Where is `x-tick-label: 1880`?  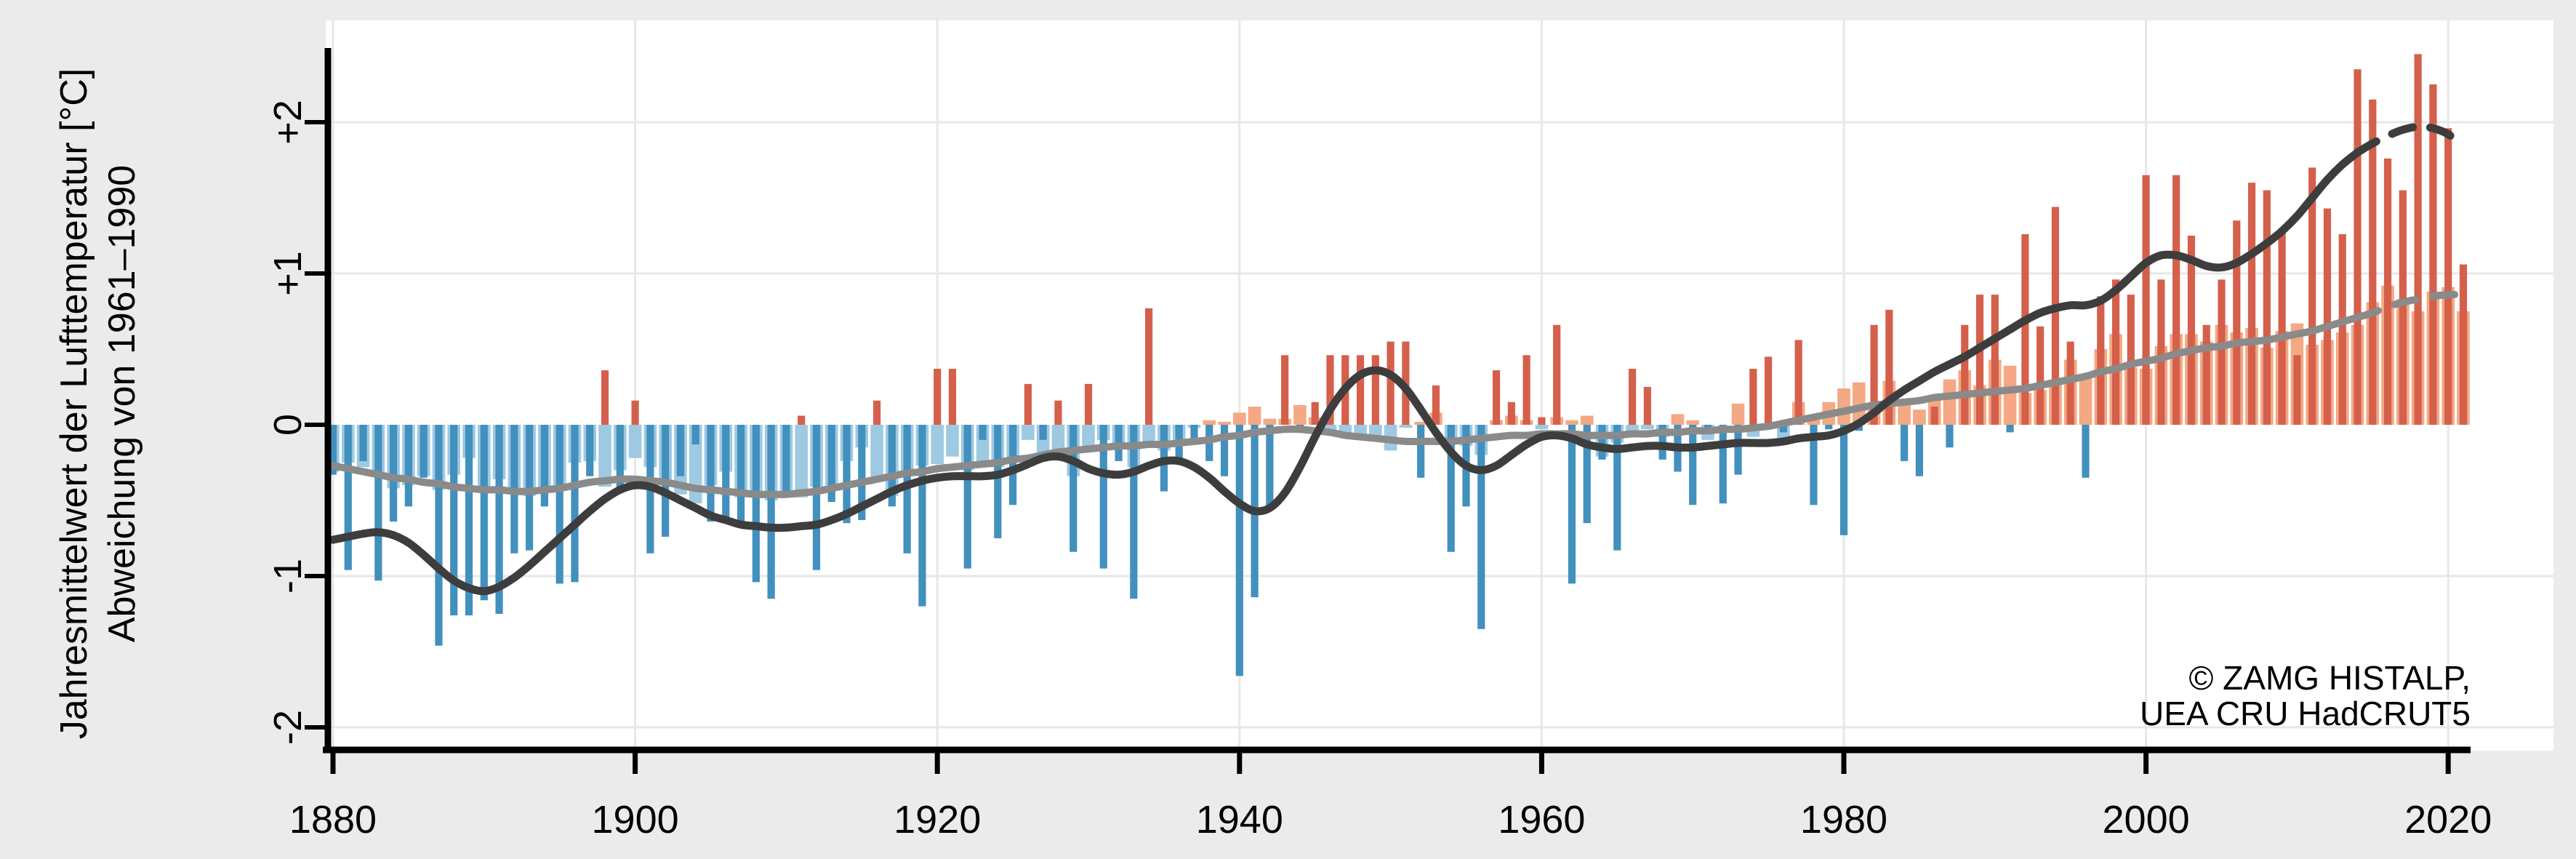
x-tick-label: 1880 is located at coordinates (333, 820).